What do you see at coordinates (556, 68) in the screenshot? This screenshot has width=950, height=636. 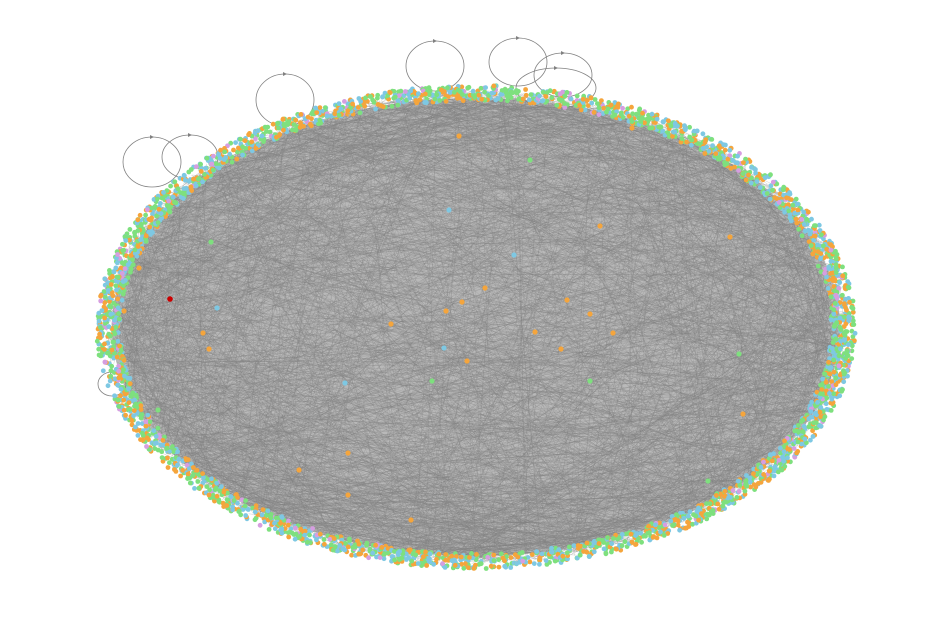 I see `self-loop-arrowhead` at bounding box center [556, 68].